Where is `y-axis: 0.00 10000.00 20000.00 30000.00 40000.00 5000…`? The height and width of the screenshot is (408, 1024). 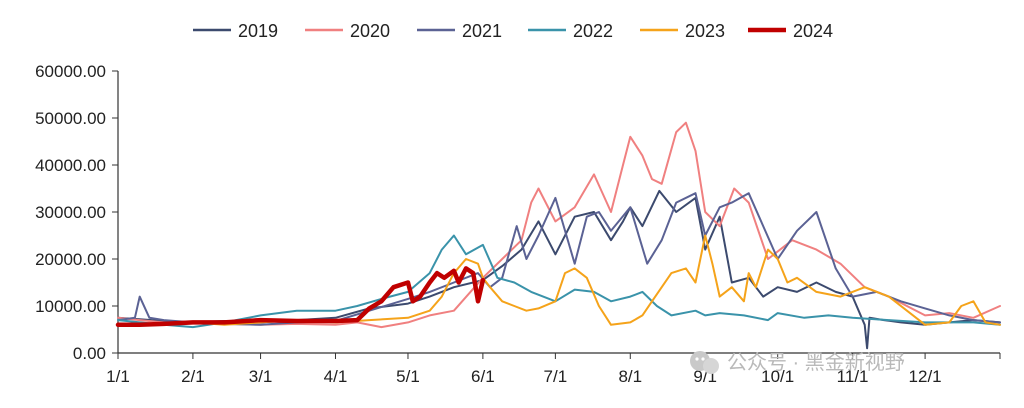 y-axis: 0.00 10000.00 20000.00 30000.00 40000.00 5000… is located at coordinates (77, 212).